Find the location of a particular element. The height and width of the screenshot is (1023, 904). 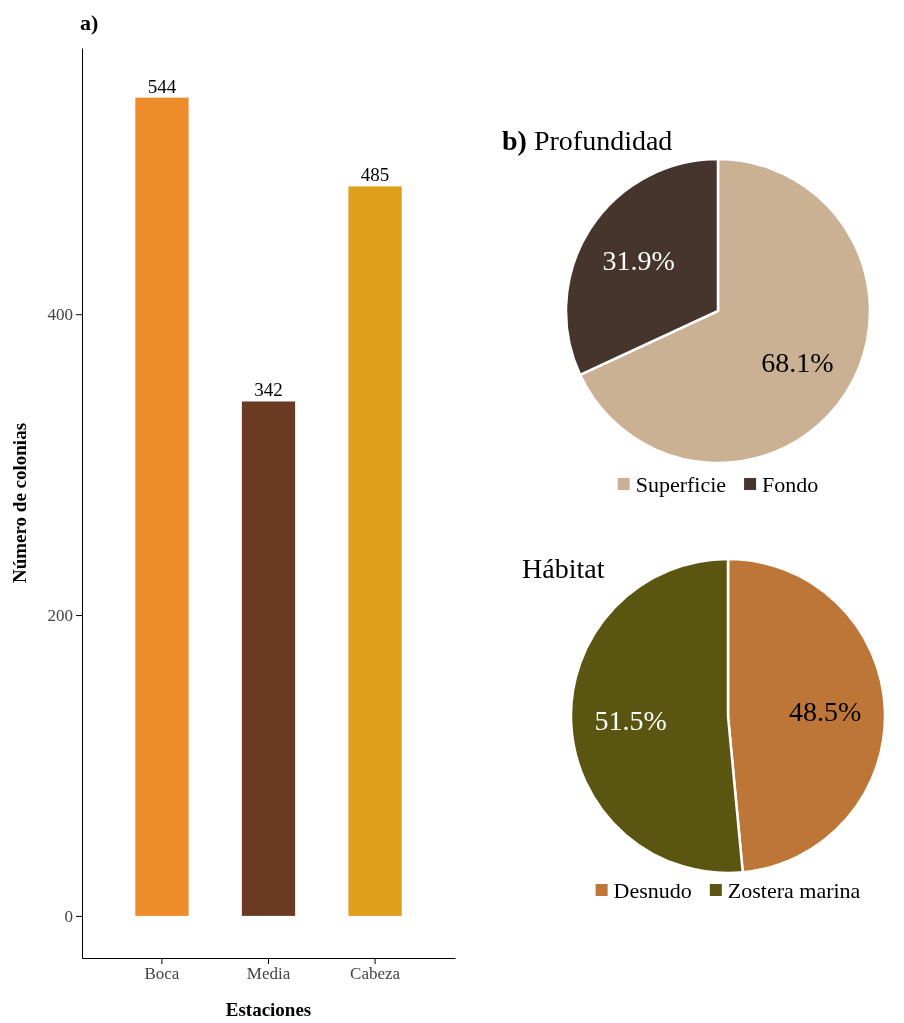

y-tick-label: 400 is located at coordinates (60, 315).